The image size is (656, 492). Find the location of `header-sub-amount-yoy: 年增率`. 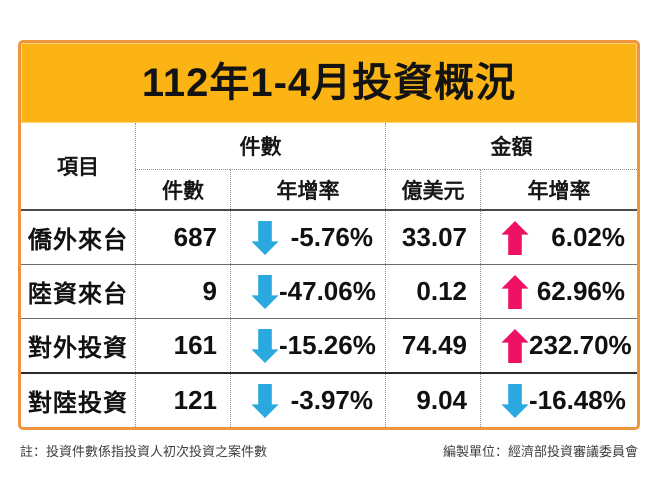

header-sub-amount-yoy: 年增率 is located at coordinates (558, 189).